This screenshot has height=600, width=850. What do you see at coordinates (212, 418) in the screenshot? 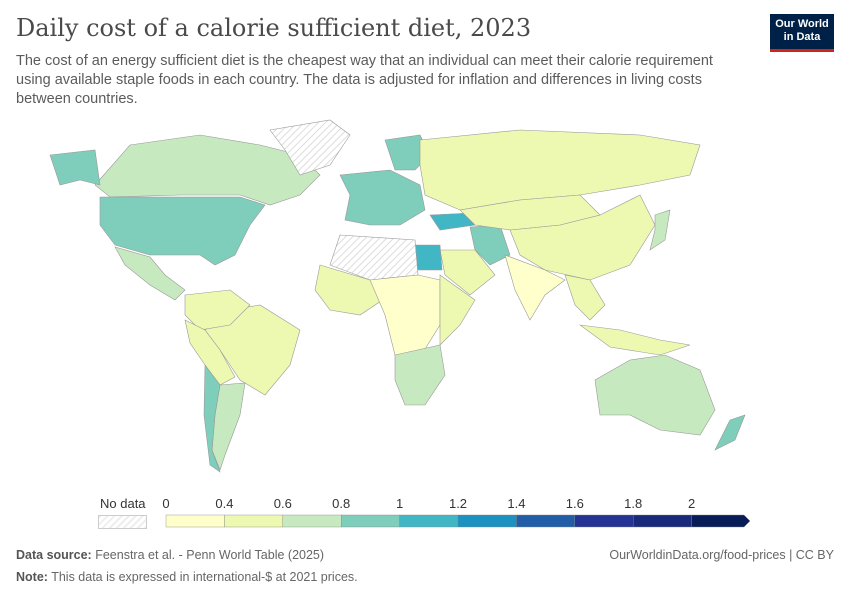
I see `region-chile` at bounding box center [212, 418].